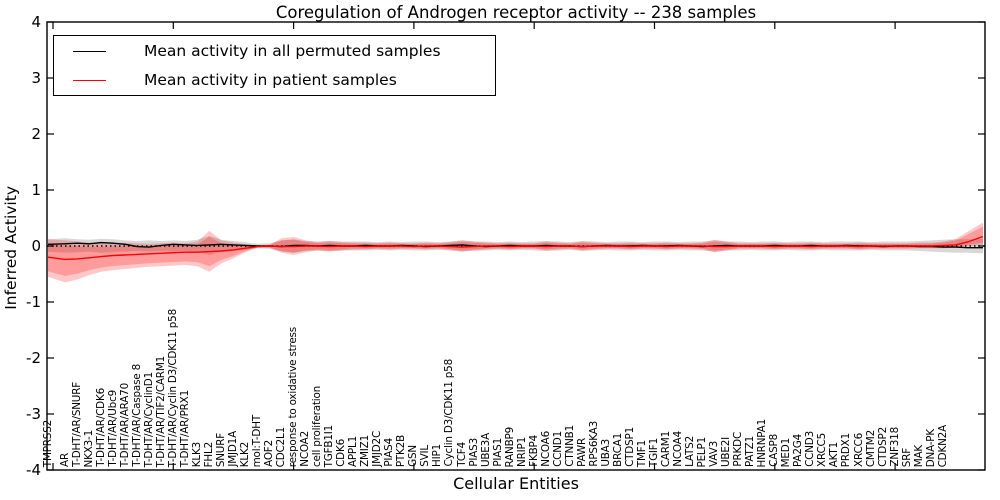 The image size is (1000, 500). I want to click on xtick-label: JMJD1A, so click(232, 449).